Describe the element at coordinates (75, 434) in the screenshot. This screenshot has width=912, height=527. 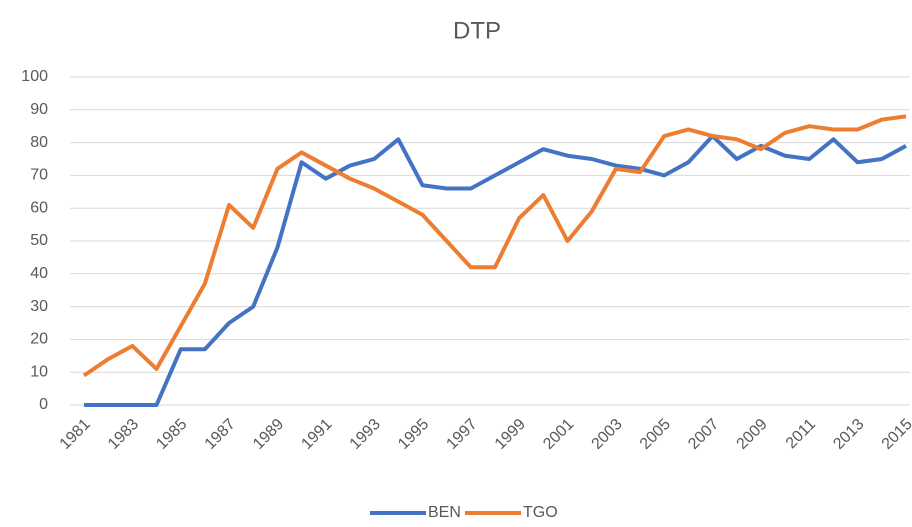
I see `x-tick-label: 1981` at that location.